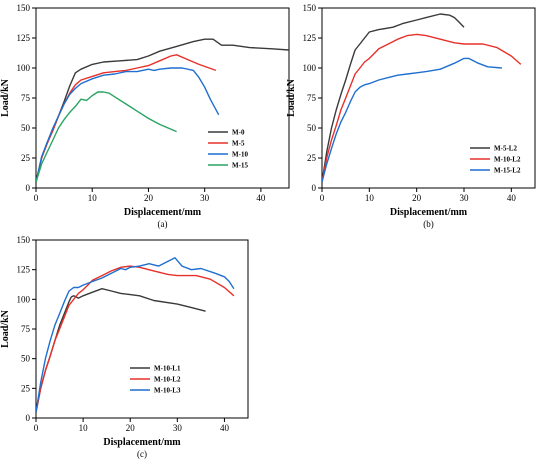  Describe the element at coordinates (505, 149) in the screenshot. I see `legend-label: M-5-L2` at that location.